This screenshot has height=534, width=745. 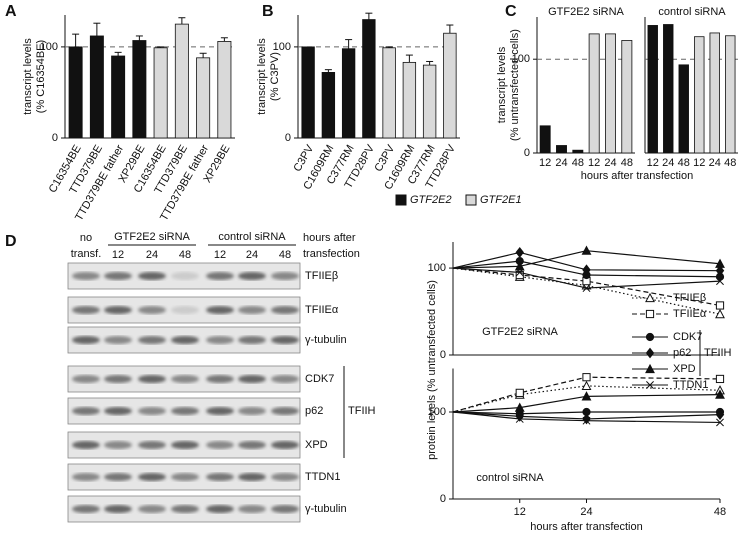 What do you see at coordinates (432, 370) in the screenshot?
I see `y-axis-label: protein levels (% untransfected cells)` at bounding box center [432, 370].